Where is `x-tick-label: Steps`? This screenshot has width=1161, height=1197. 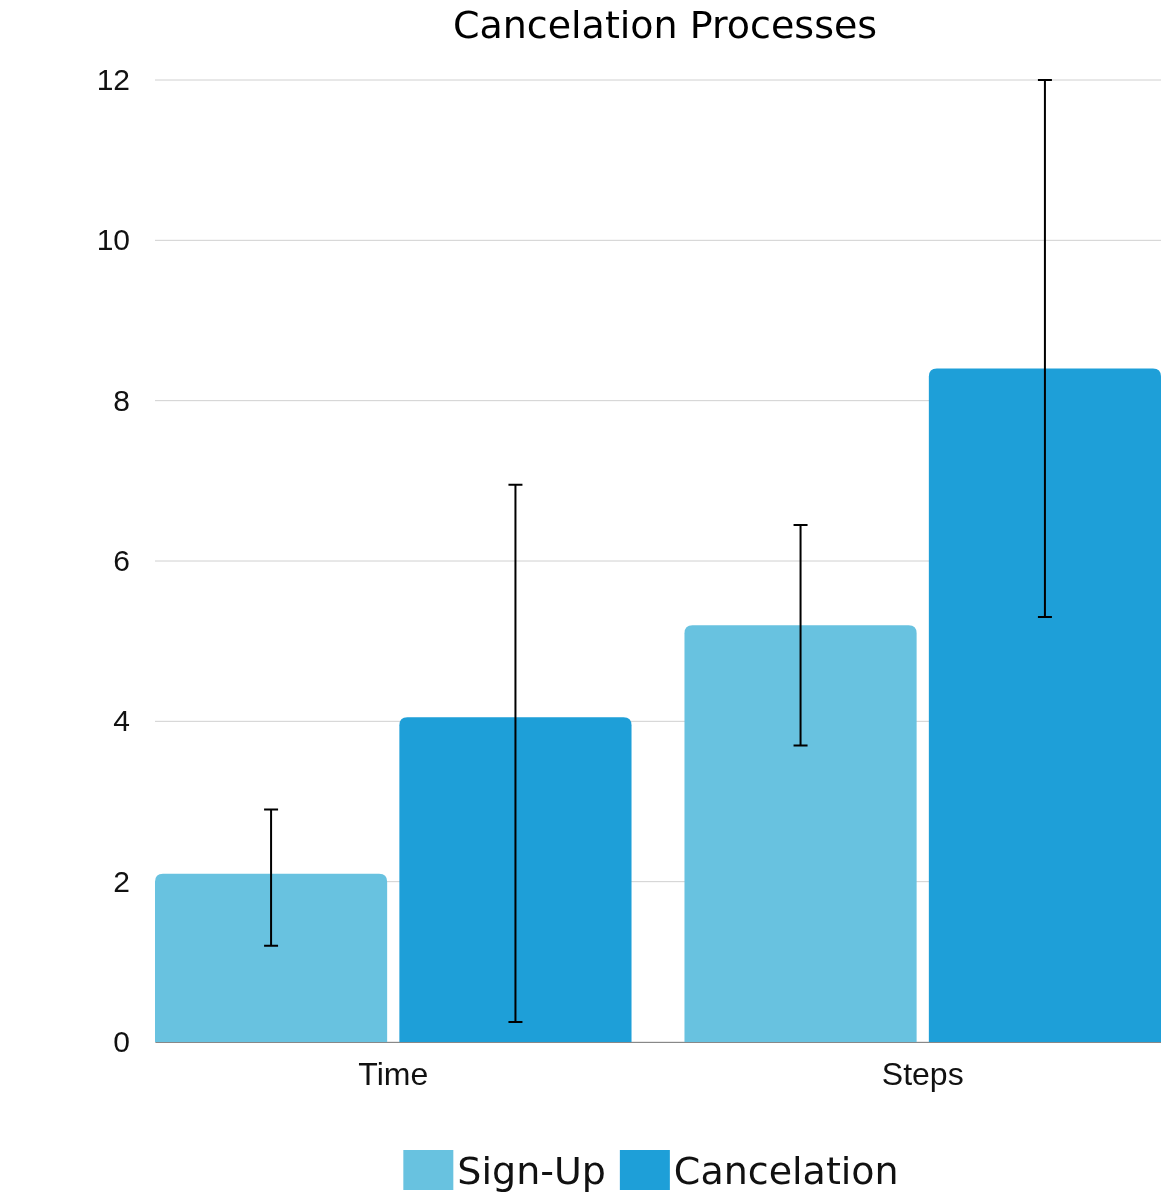 x-tick-label: Steps is located at coordinates (922, 1073).